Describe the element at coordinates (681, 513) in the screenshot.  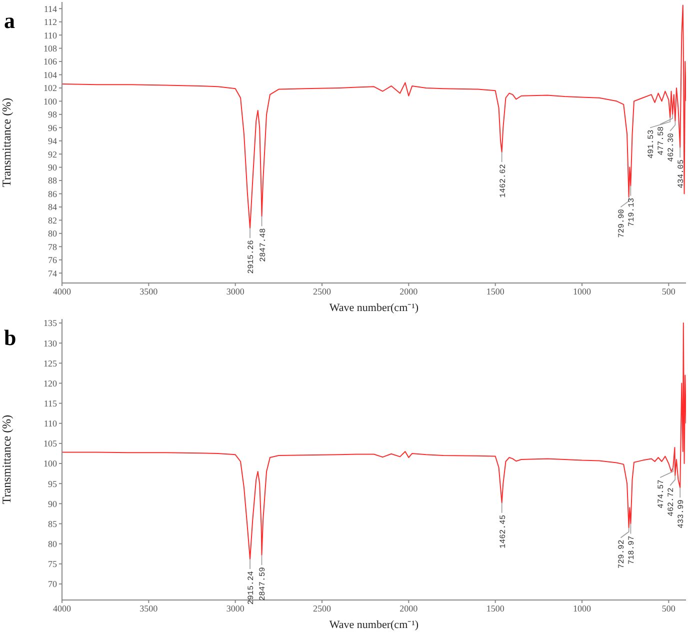
I see `annotation: 433.99` at that location.